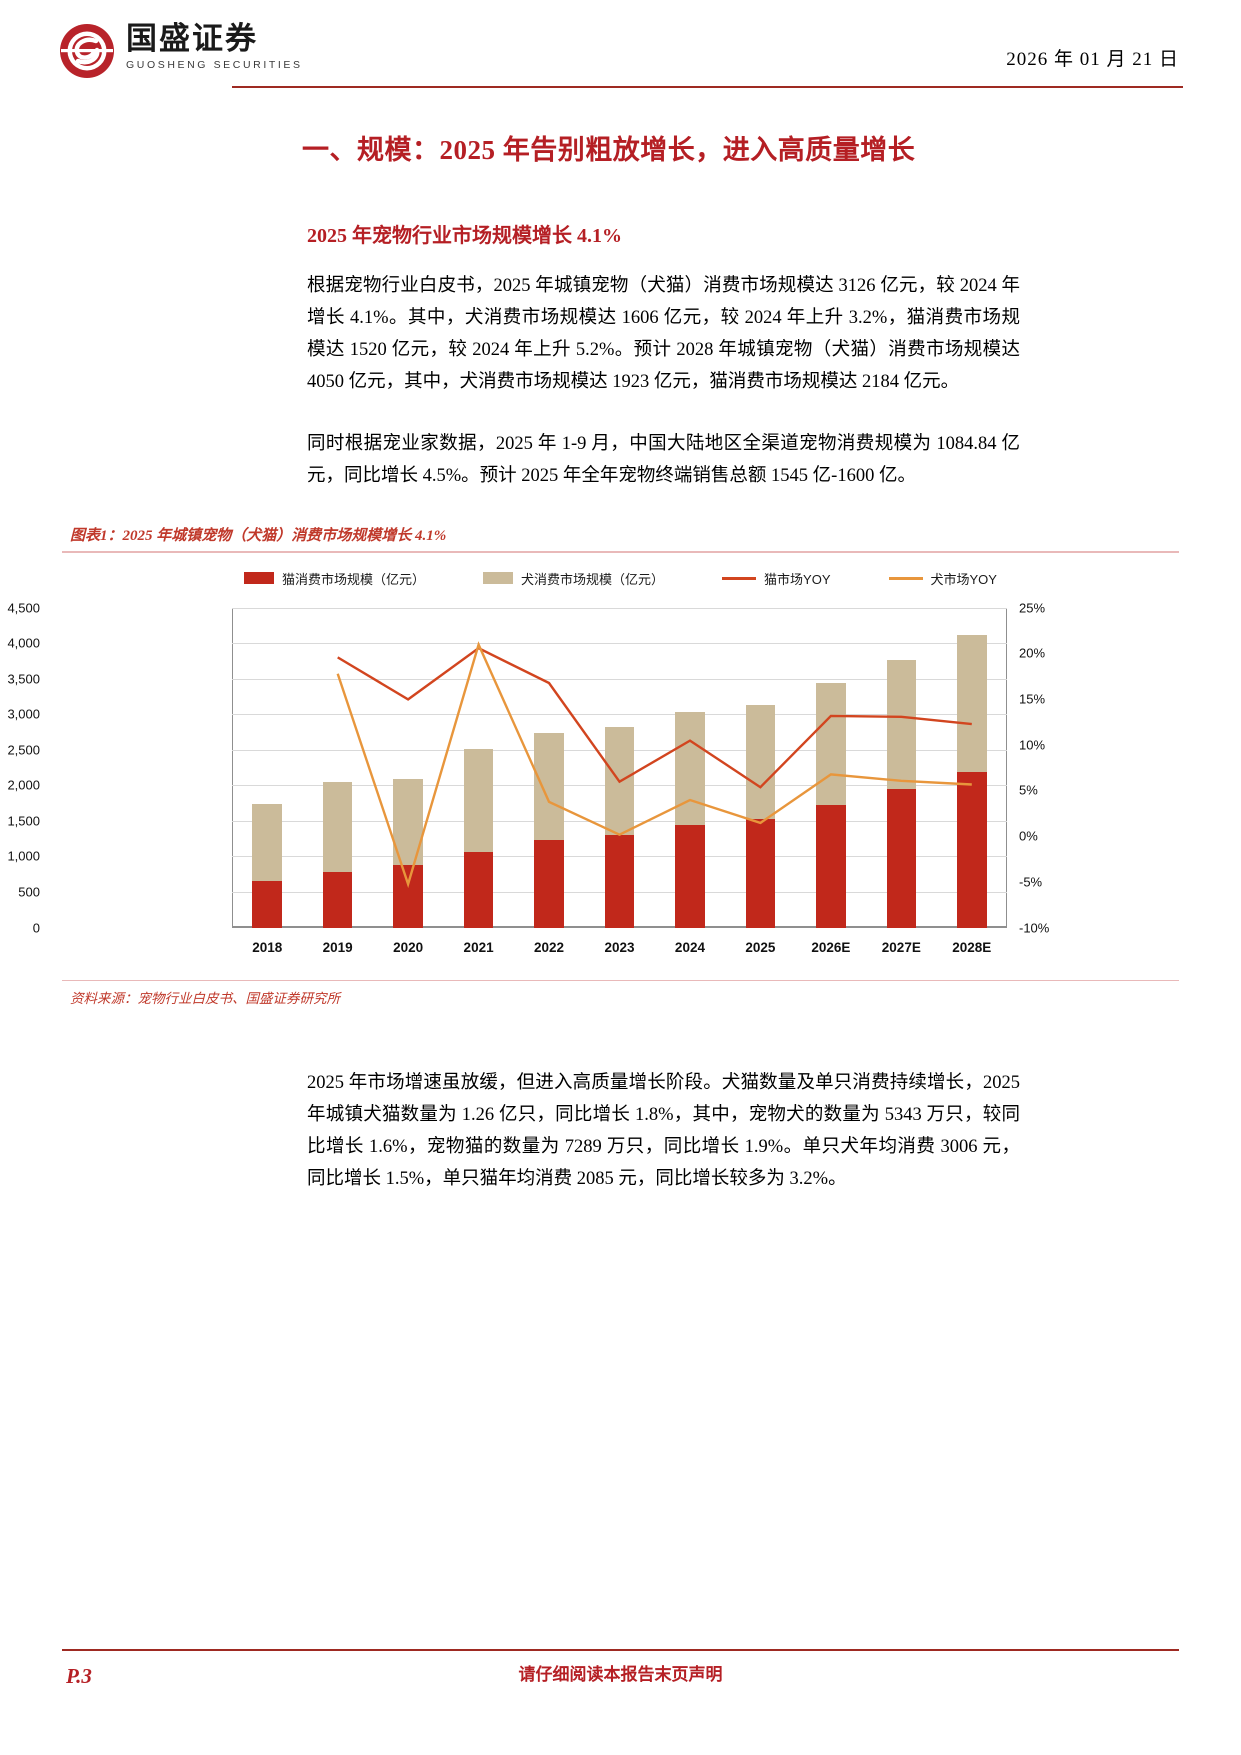  What do you see at coordinates (23, 785) in the screenshot?
I see `y-axis-left-tick: 2,000` at bounding box center [23, 785].